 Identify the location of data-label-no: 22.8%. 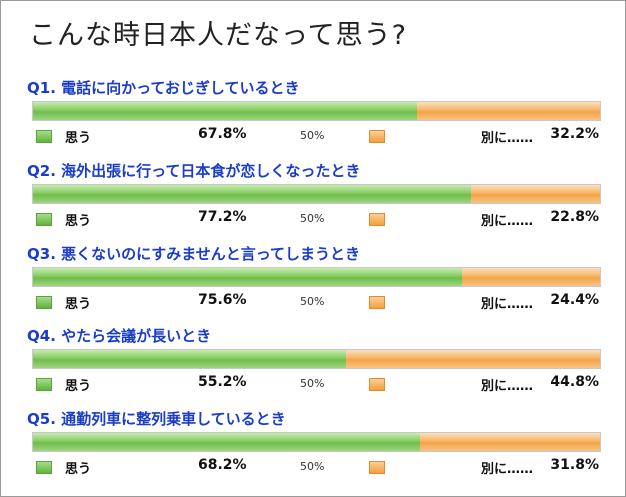
(574, 217).